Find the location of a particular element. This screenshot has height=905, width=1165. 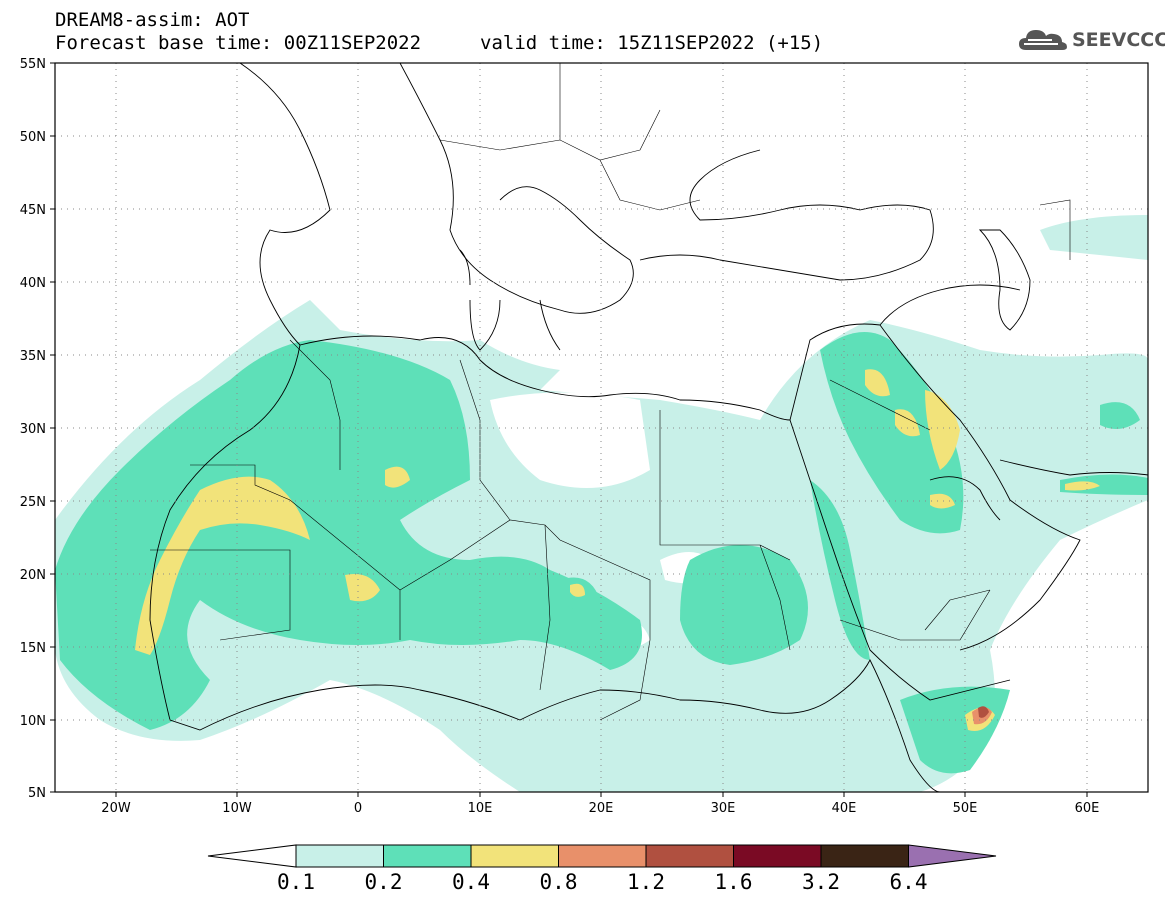

seevccc-logo: SEEVCCC is located at coordinates (1091, 40).